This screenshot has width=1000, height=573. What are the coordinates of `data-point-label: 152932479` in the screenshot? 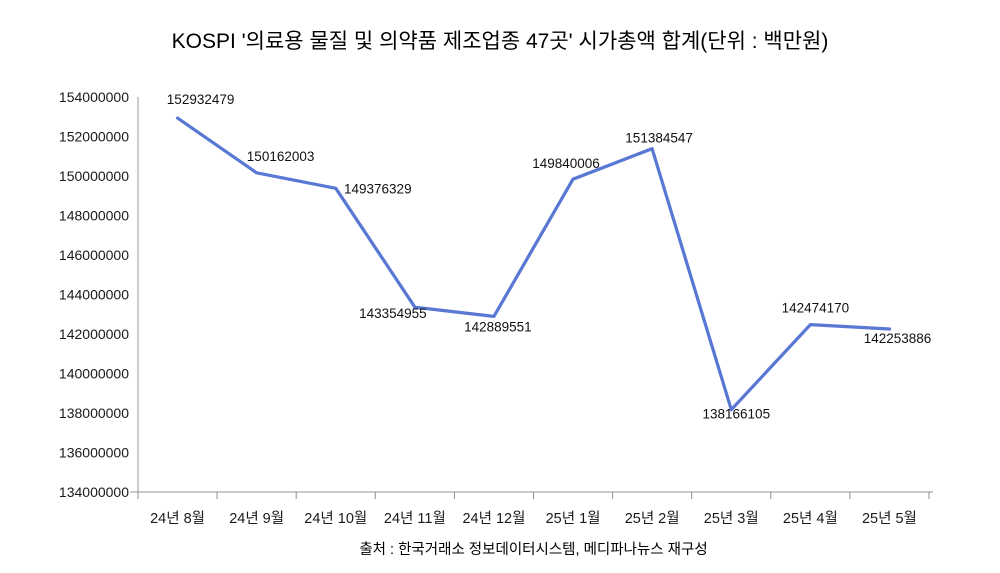 It's located at (201, 99).